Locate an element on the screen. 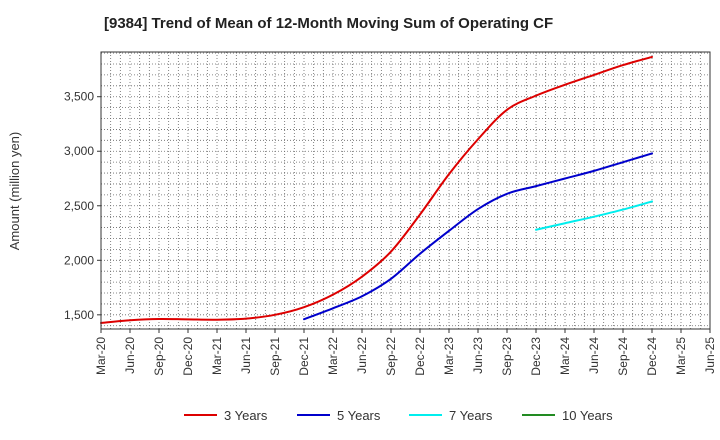 The image size is (720, 440). x-tick-label: Mar-20 is located at coordinates (101, 356).